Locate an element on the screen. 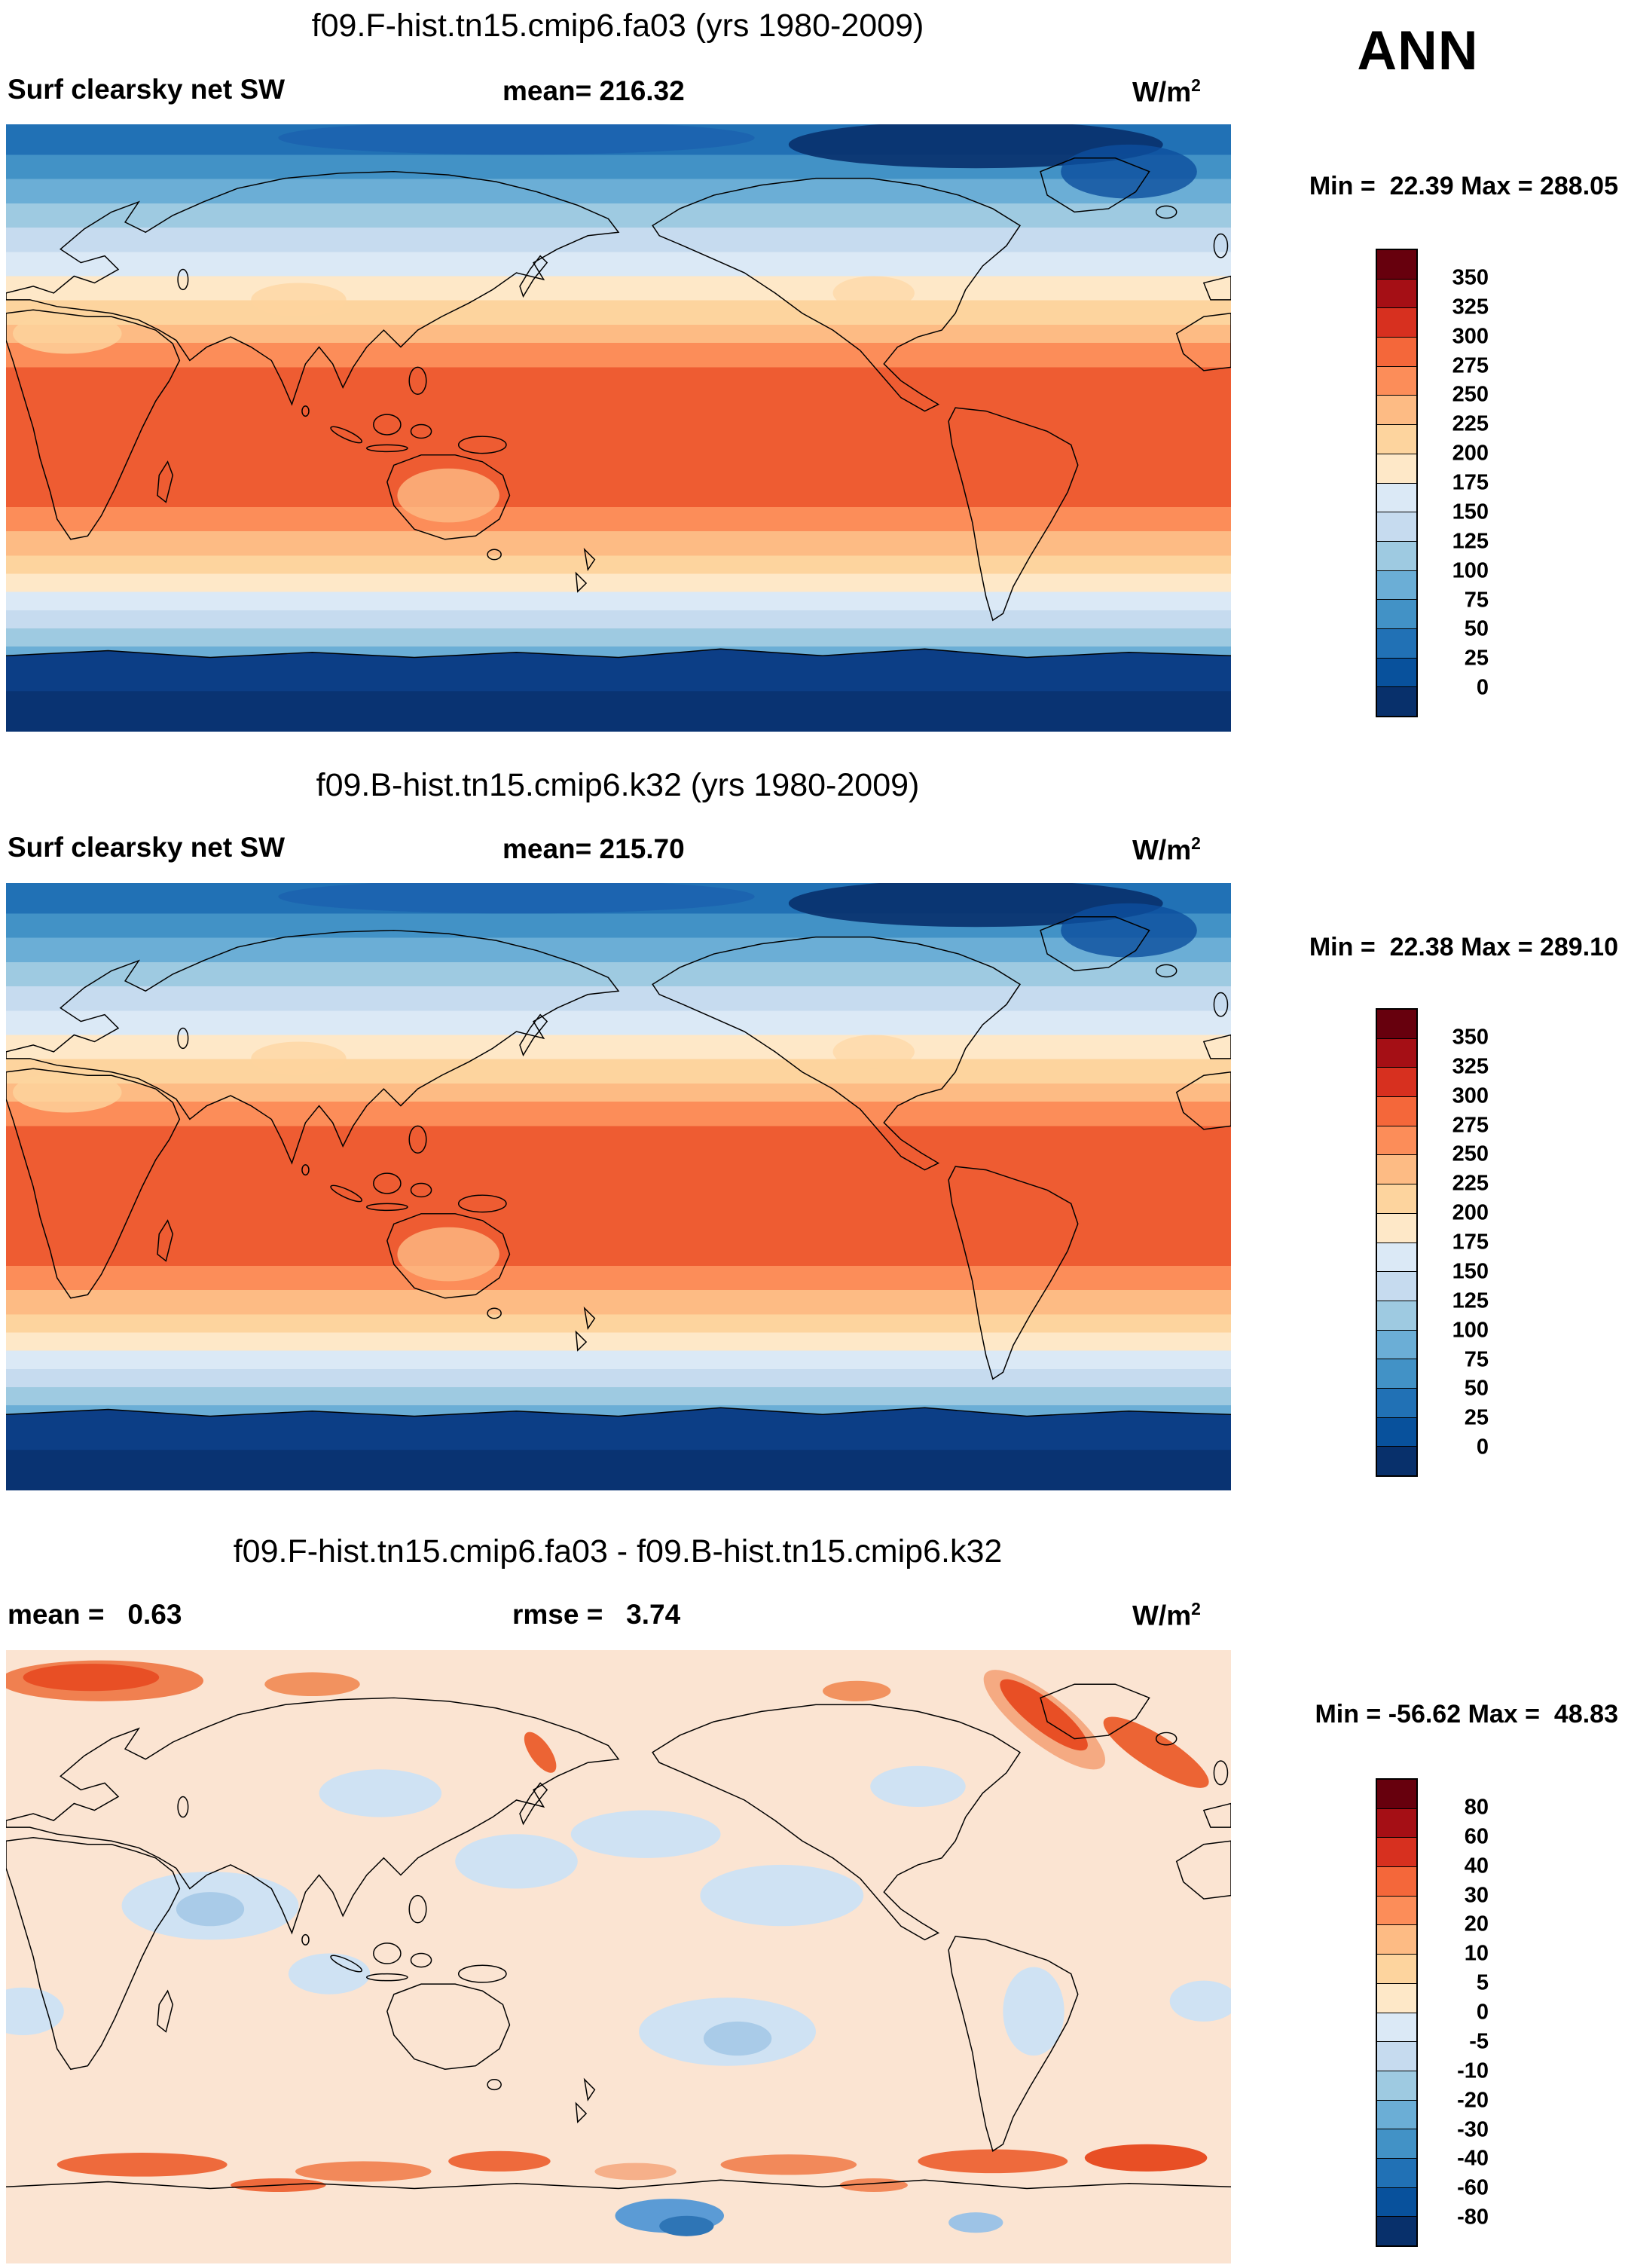 Image resolution: width=1625 pixels, height=2268 pixels. panel2-colorbar-labels: 350 325 300 275 250 225 200 175 150 125 100 75 50 25 0 is located at coordinates (1470, 1242).